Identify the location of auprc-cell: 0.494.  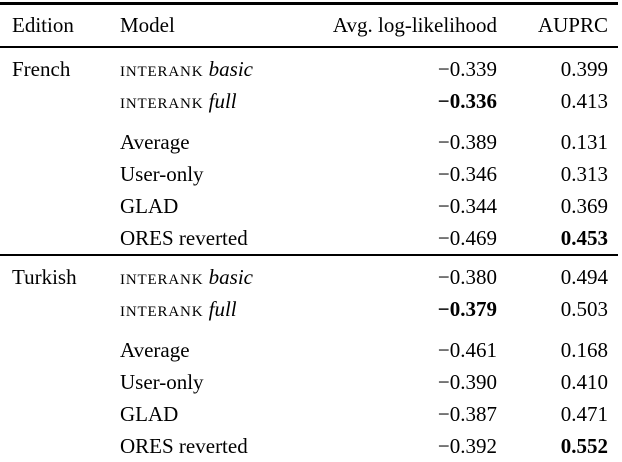
(584, 276).